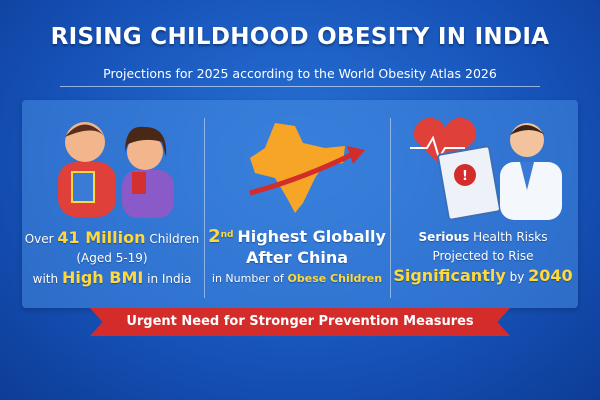 The height and width of the screenshot is (400, 600). What do you see at coordinates (300, 37) in the screenshot?
I see `page-title: RISING CHILDHOOD OBESITY IN INDIA` at bounding box center [300, 37].